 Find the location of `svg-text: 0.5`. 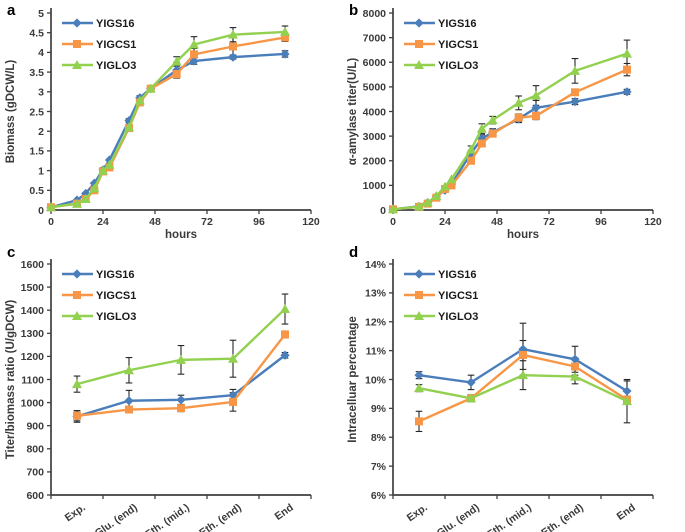

svg-text: 0.5 is located at coordinates (36, 191).